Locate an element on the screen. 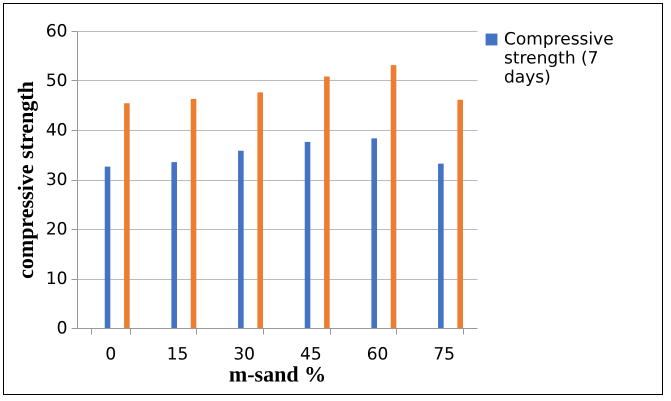  y-tick-label: 10 is located at coordinates (57, 279).